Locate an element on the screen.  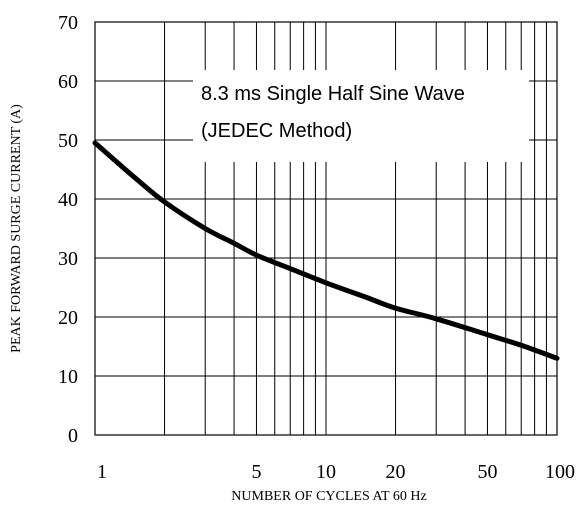
x-tick-labels: 1 5 10 20 50 100 is located at coordinates (336, 472).